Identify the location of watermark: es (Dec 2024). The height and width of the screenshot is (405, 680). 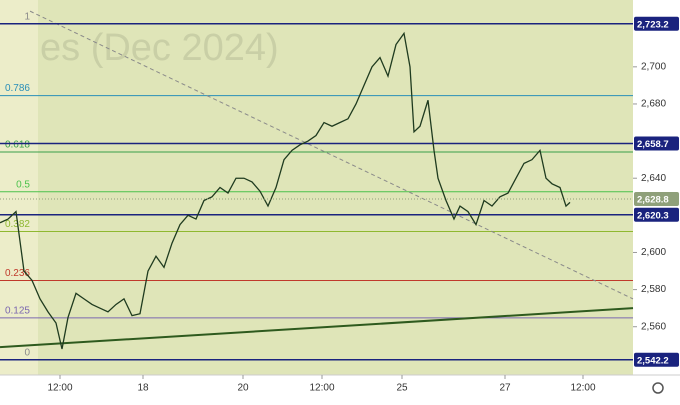
(159, 48).